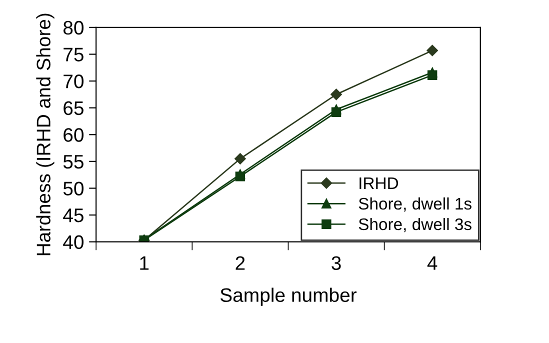 This screenshot has height=343, width=549. Describe the element at coordinates (415, 225) in the screenshot. I see `legend-label: Shore, dwell 3s` at that location.